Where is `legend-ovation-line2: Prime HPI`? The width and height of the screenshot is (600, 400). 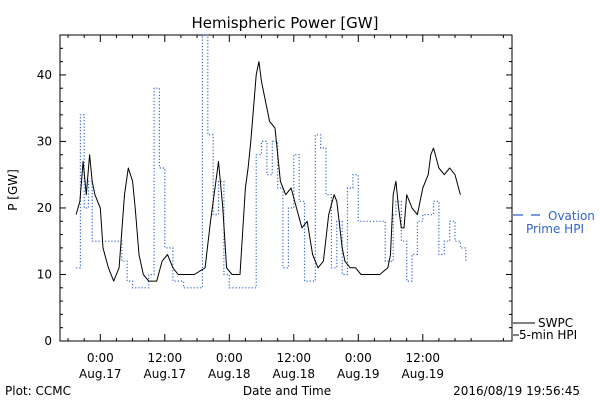
legend-ovation-line2: Prime HPI is located at coordinates (555, 229).